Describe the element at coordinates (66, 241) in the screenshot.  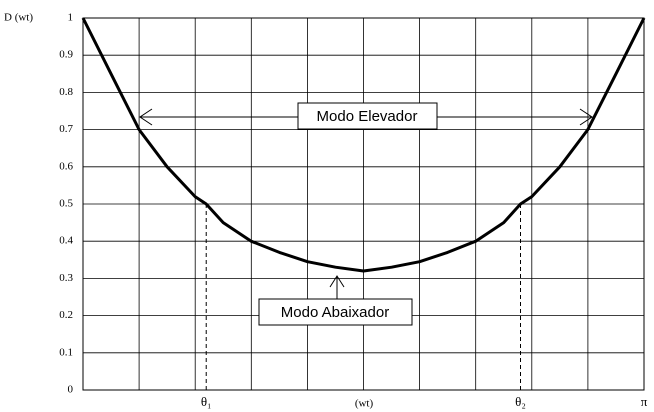
I see `y-tick-label: 0.4` at that location.